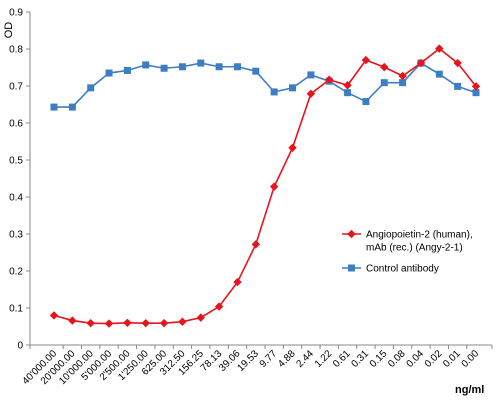 The width and height of the screenshot is (500, 403). I want to click on y-tick-label: 0.6, so click(16, 124).